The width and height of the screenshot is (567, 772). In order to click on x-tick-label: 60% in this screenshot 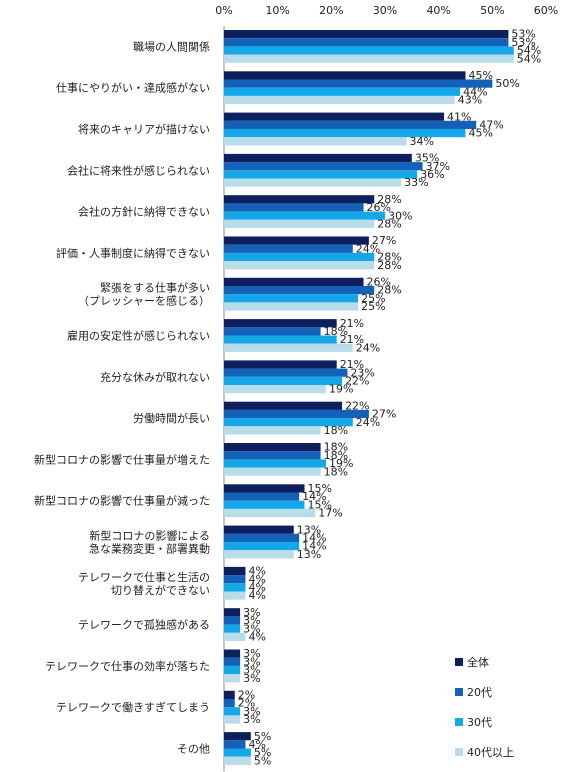, I will do `click(546, 10)`.